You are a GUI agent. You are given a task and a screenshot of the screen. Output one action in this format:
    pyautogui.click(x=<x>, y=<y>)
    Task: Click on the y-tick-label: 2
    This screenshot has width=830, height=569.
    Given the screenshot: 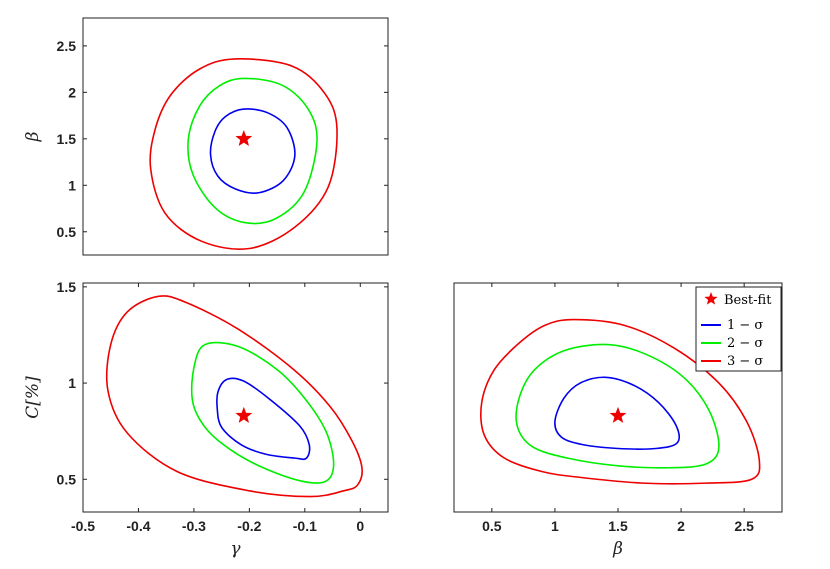 What is the action you would take?
    pyautogui.click(x=72, y=92)
    